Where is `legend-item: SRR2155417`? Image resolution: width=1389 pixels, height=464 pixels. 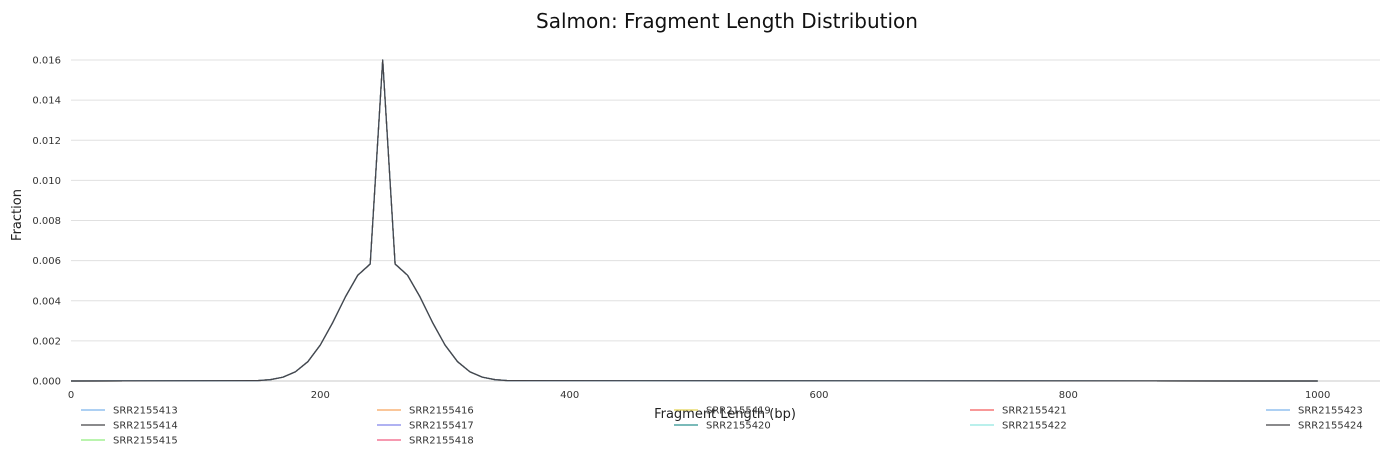 legend-item: SRR2155417 is located at coordinates (441, 426).